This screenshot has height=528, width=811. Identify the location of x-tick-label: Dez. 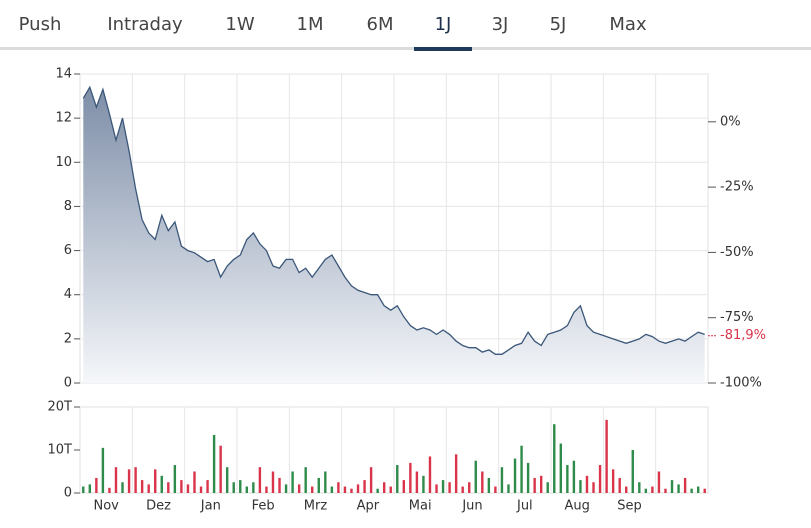
(158, 506).